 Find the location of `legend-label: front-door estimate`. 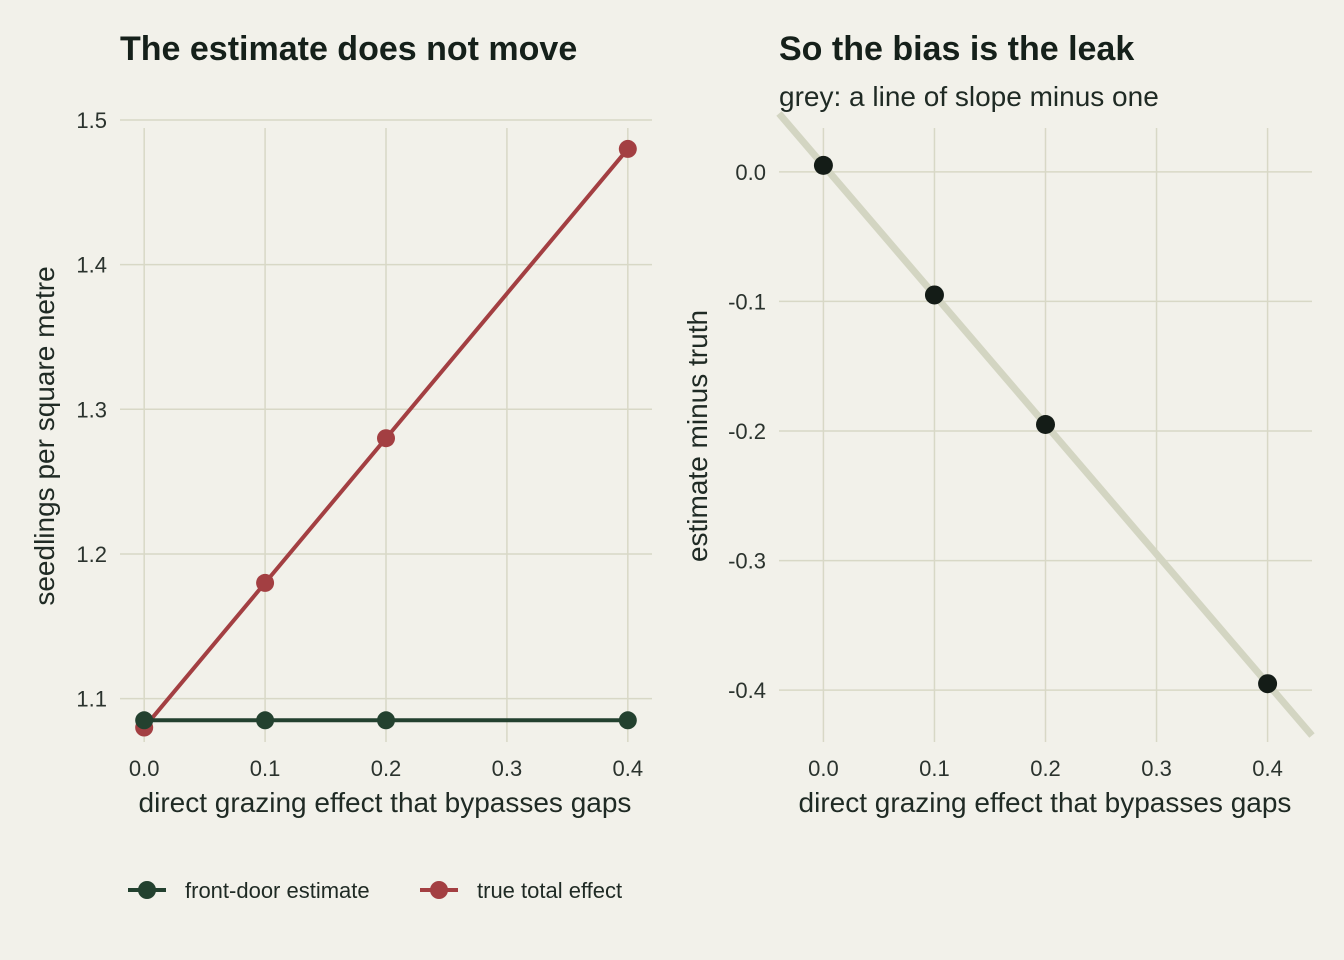

legend-label: front-door estimate is located at coordinates (277, 890).